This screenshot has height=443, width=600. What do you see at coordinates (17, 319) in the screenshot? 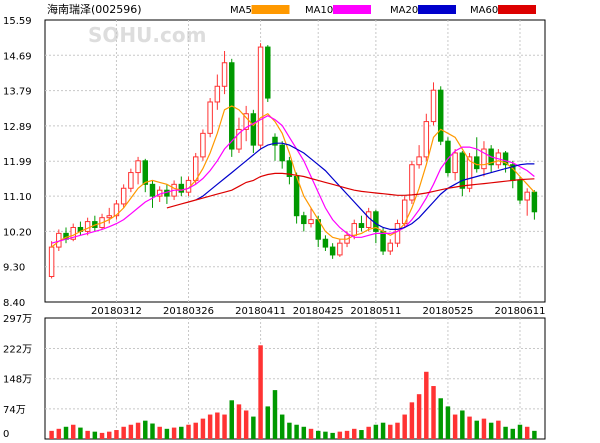
I see `volume-tick-label: 297万` at bounding box center [17, 319].